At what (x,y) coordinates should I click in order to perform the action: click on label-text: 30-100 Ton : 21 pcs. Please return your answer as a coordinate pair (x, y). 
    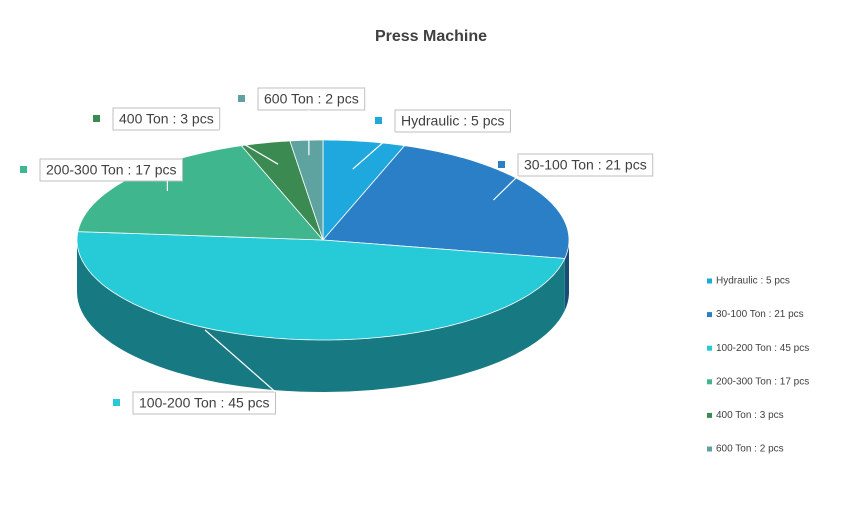
    Looking at the image, I should click on (585, 165).